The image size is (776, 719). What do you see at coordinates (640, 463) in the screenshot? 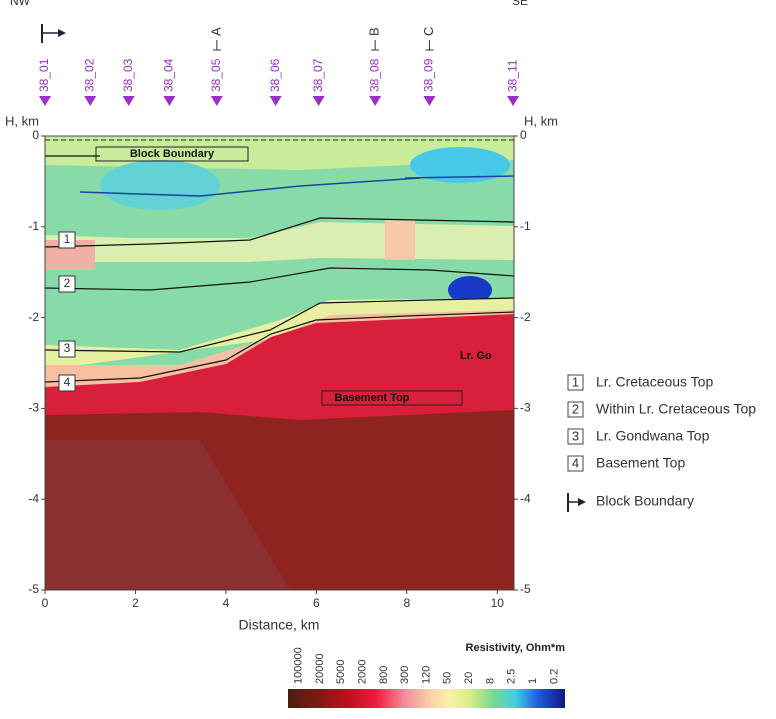
I see `legend-label: Basement Top` at bounding box center [640, 463].